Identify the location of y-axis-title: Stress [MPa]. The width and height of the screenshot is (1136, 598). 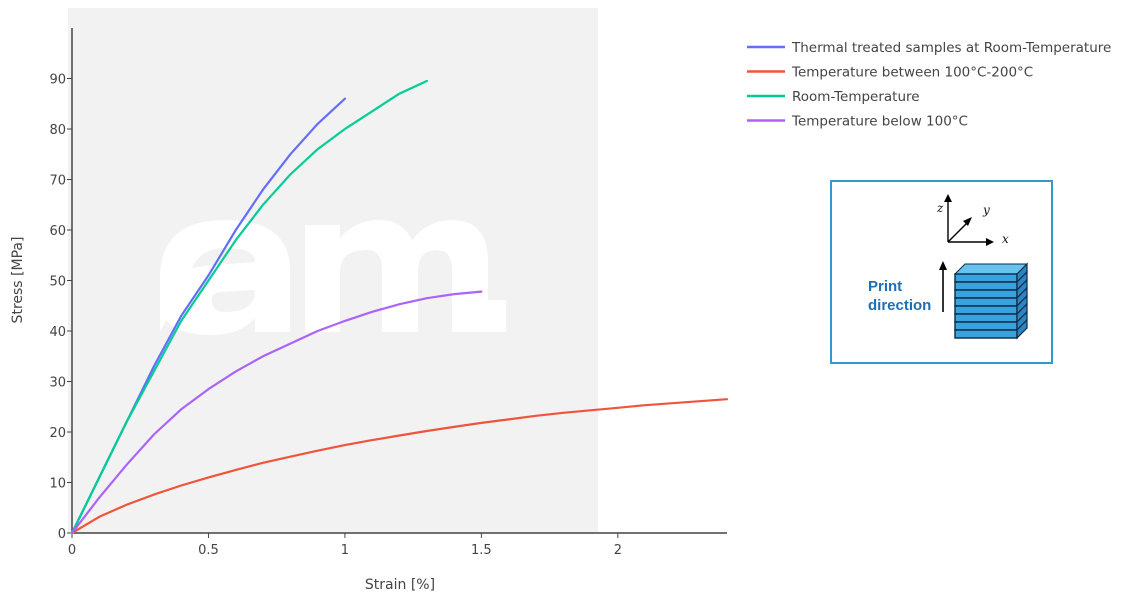
(18, 280).